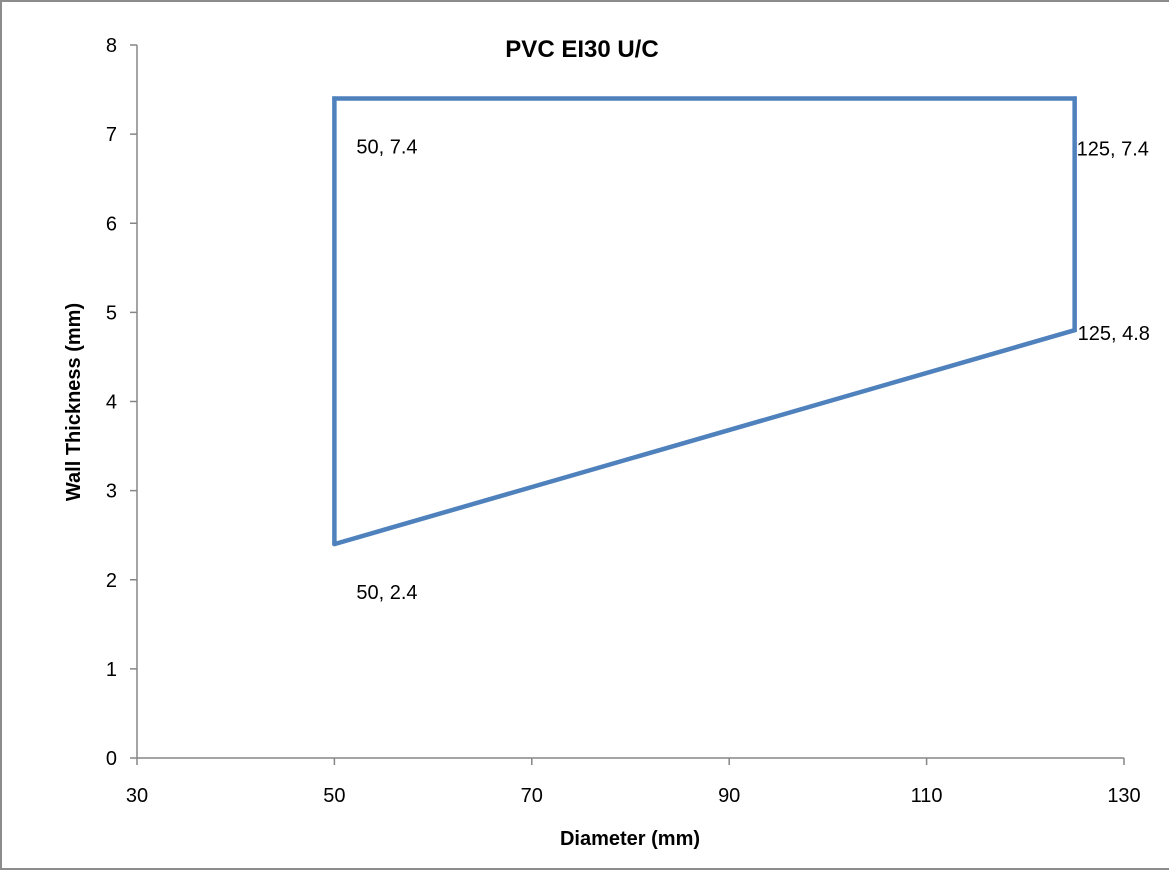  Describe the element at coordinates (1114, 334) in the screenshot. I see `data-label: 125, 4.8` at that location.